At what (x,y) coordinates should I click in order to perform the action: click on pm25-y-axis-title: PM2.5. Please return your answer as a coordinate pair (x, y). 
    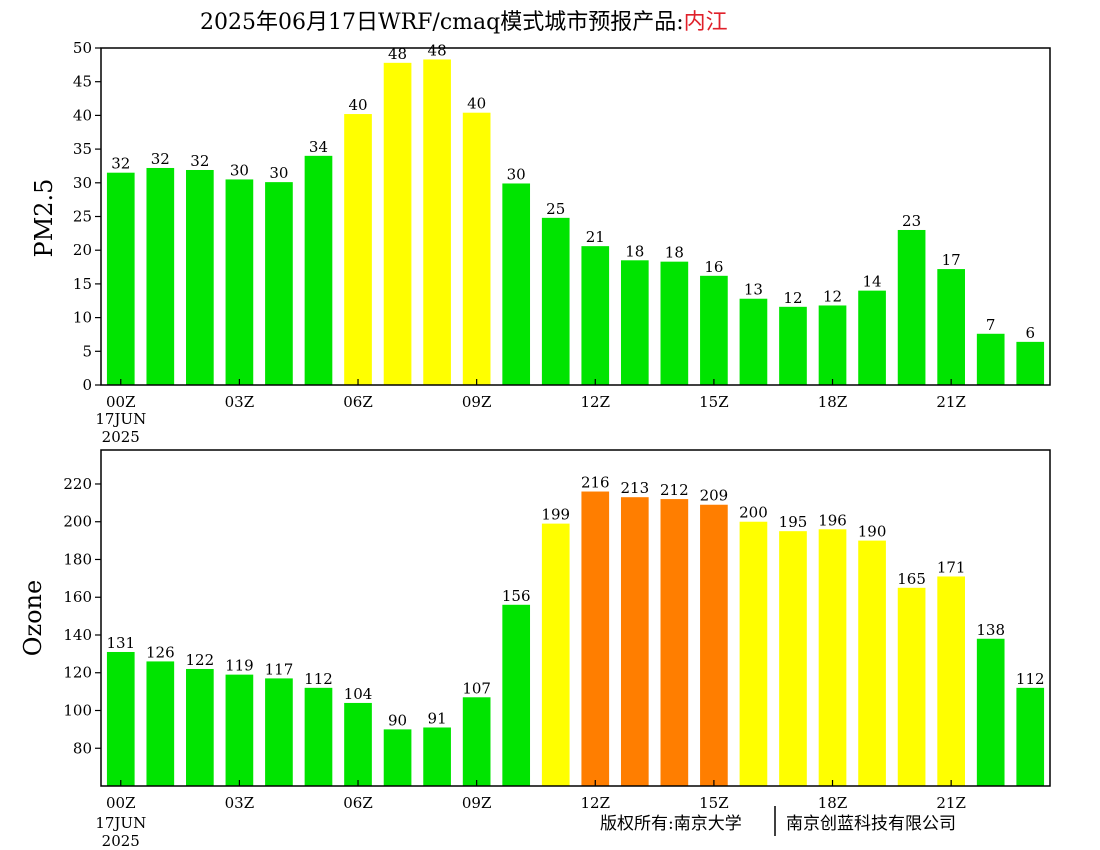
    Looking at the image, I should click on (44, 218).